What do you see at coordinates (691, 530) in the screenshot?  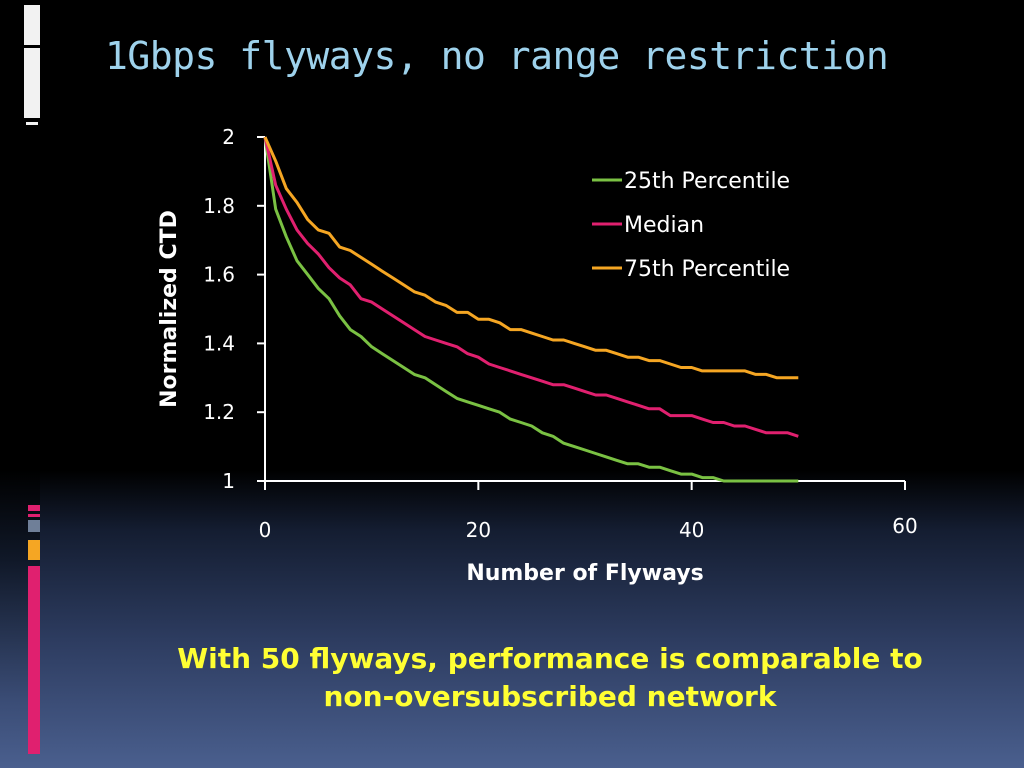 I see `x-tick-label: 40` at bounding box center [691, 530].